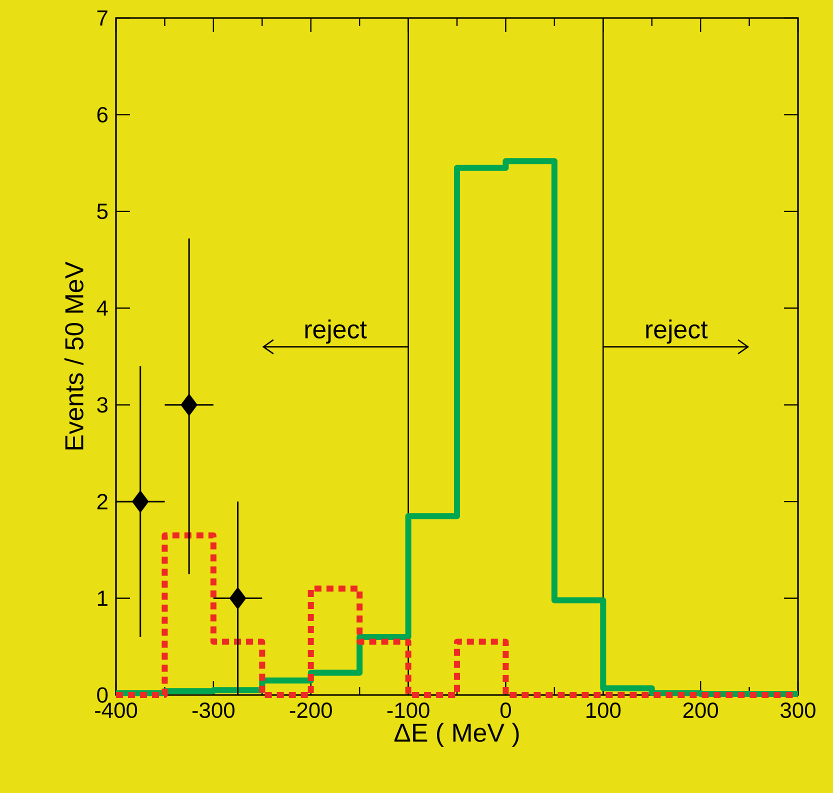 The image size is (833, 793). What do you see at coordinates (102, 308) in the screenshot?
I see `y-tick-label: 4` at bounding box center [102, 308].